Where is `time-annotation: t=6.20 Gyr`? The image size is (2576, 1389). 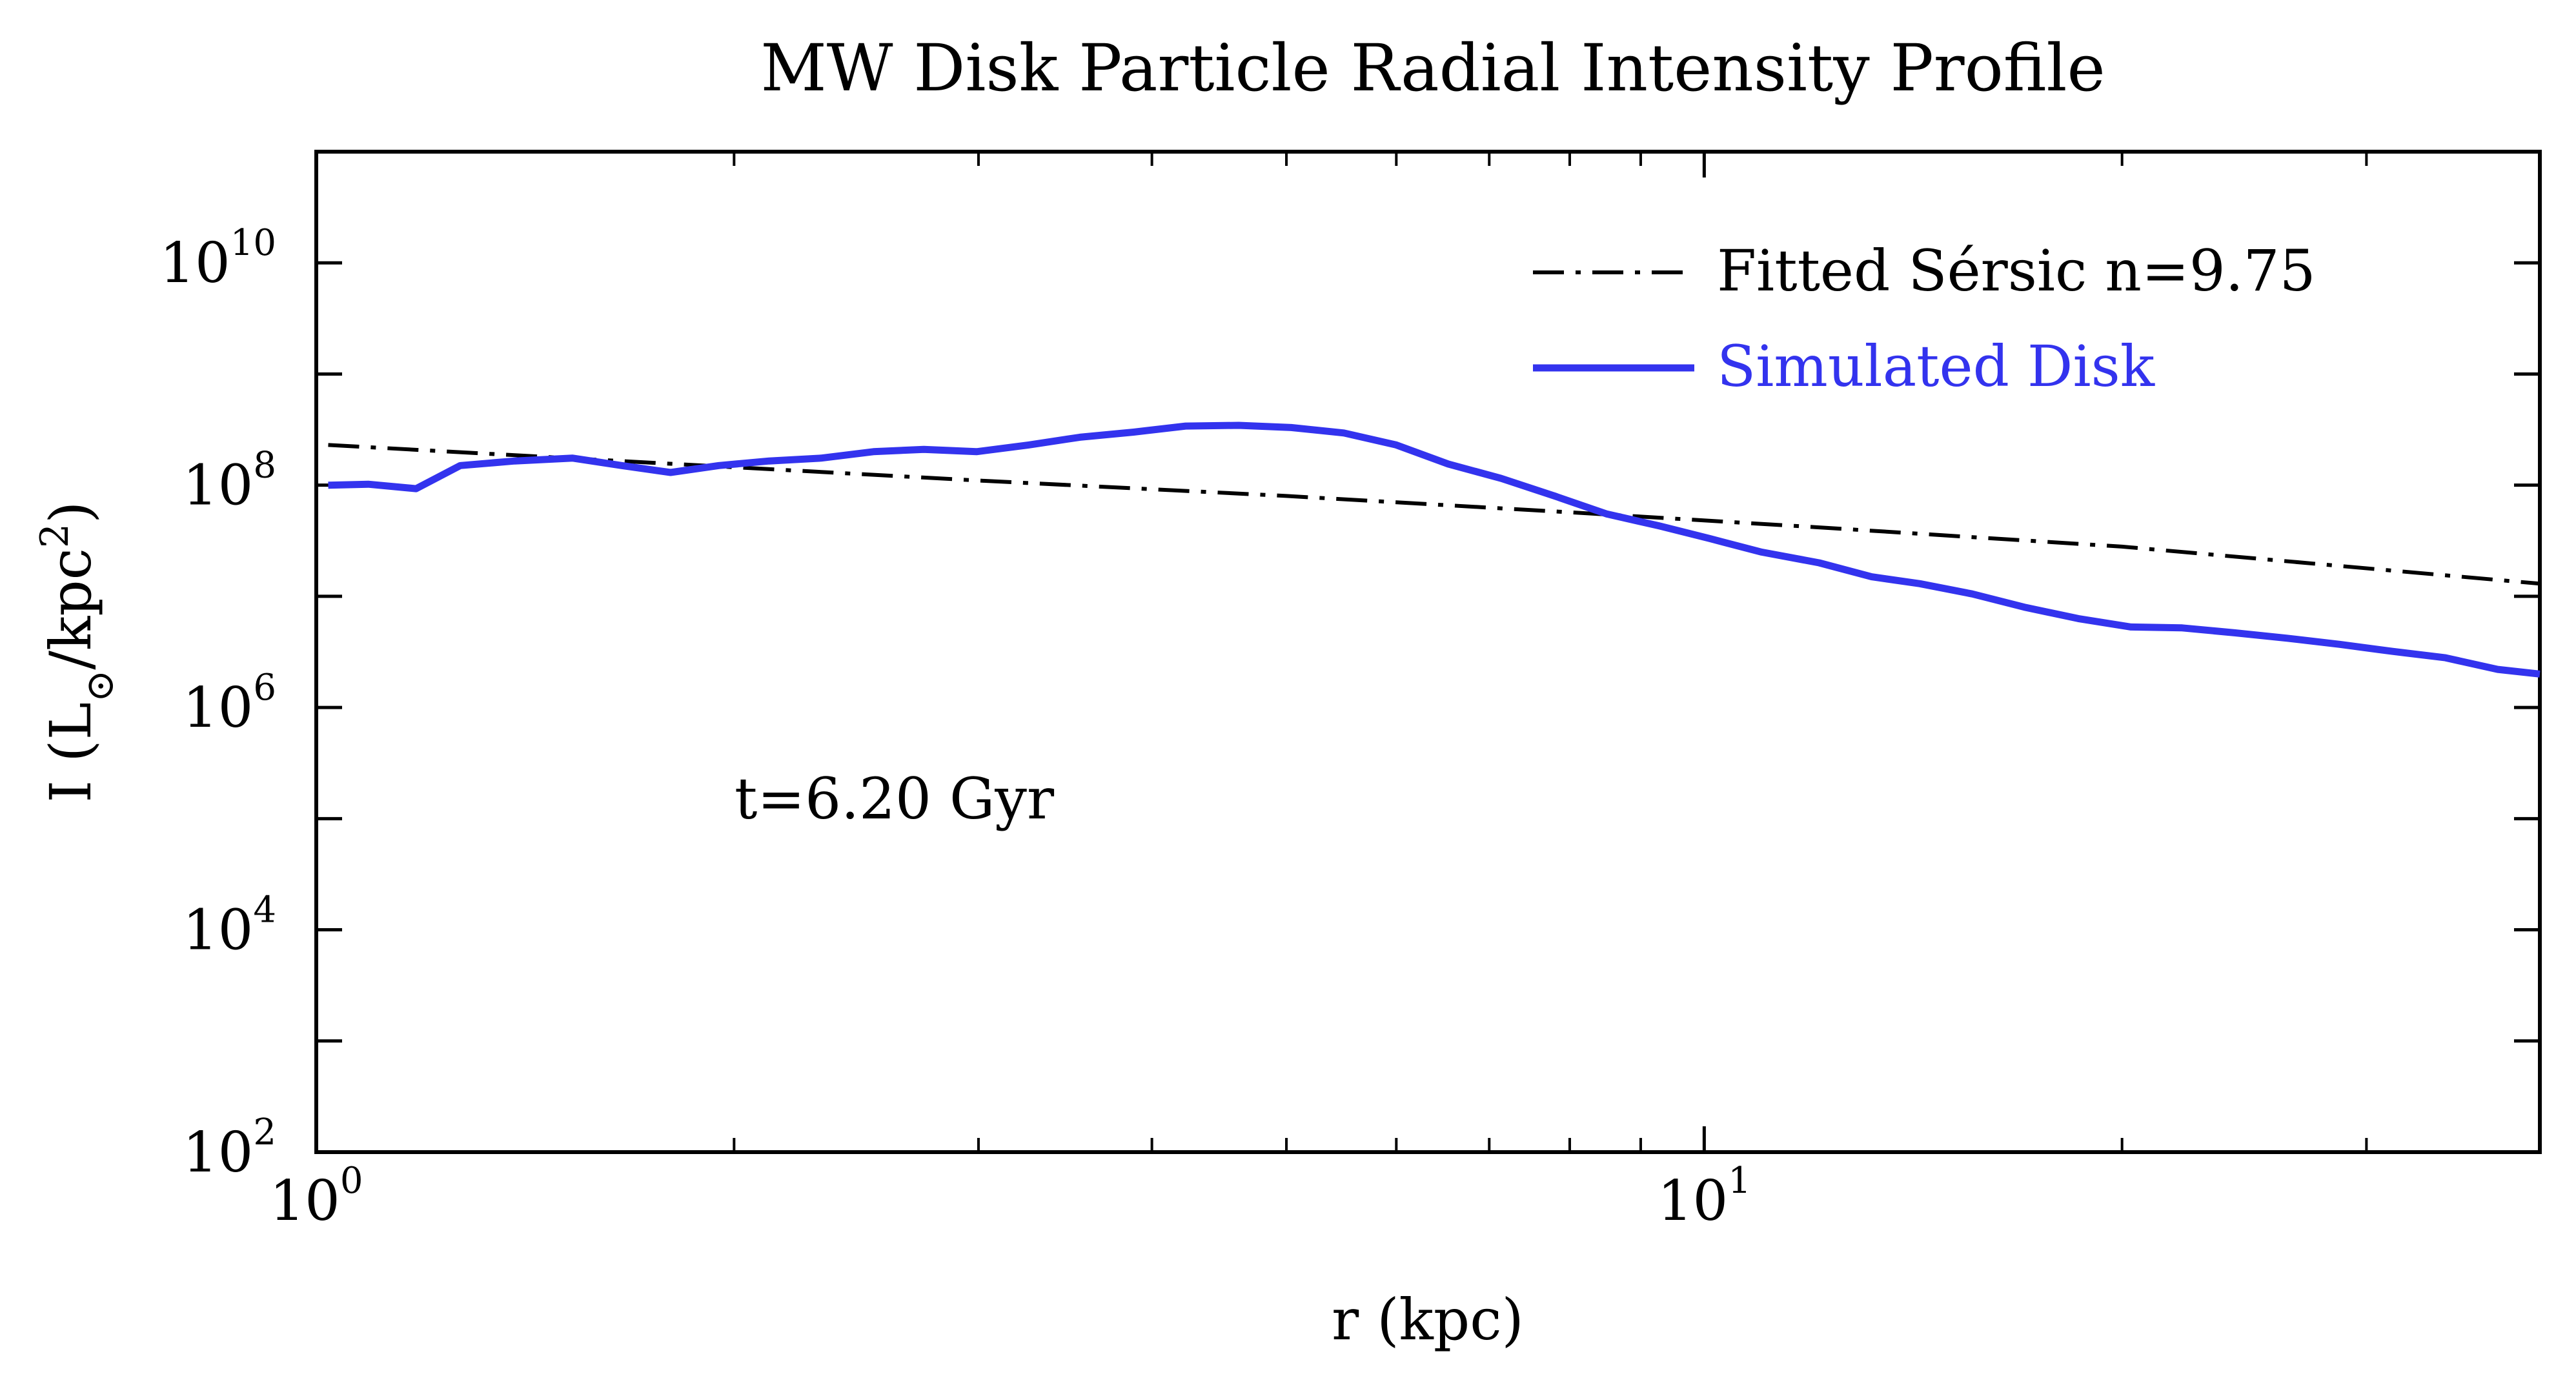
time-annotation: t=6.20 Gyr is located at coordinates (895, 799).